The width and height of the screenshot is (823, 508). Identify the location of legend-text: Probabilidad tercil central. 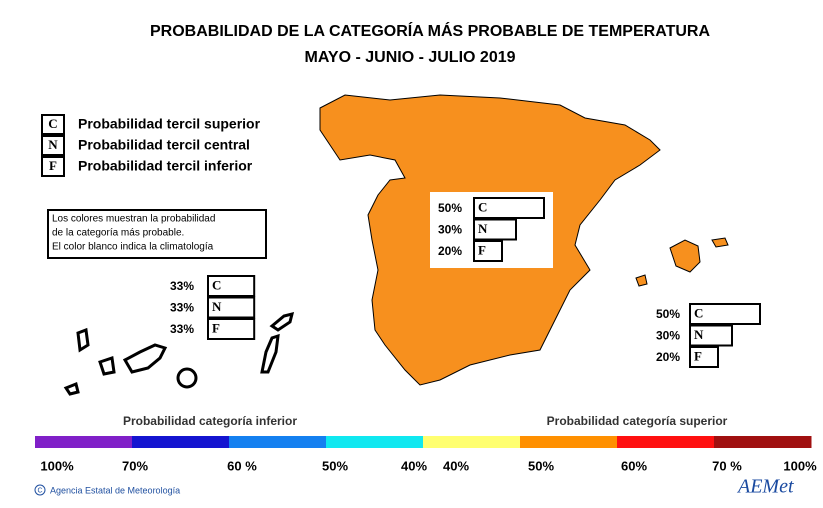
(164, 145).